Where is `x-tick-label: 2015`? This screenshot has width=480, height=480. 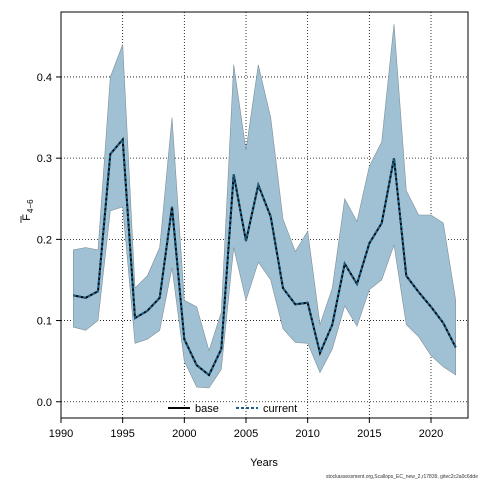
x-tick-label: 2015 is located at coordinates (369, 434).